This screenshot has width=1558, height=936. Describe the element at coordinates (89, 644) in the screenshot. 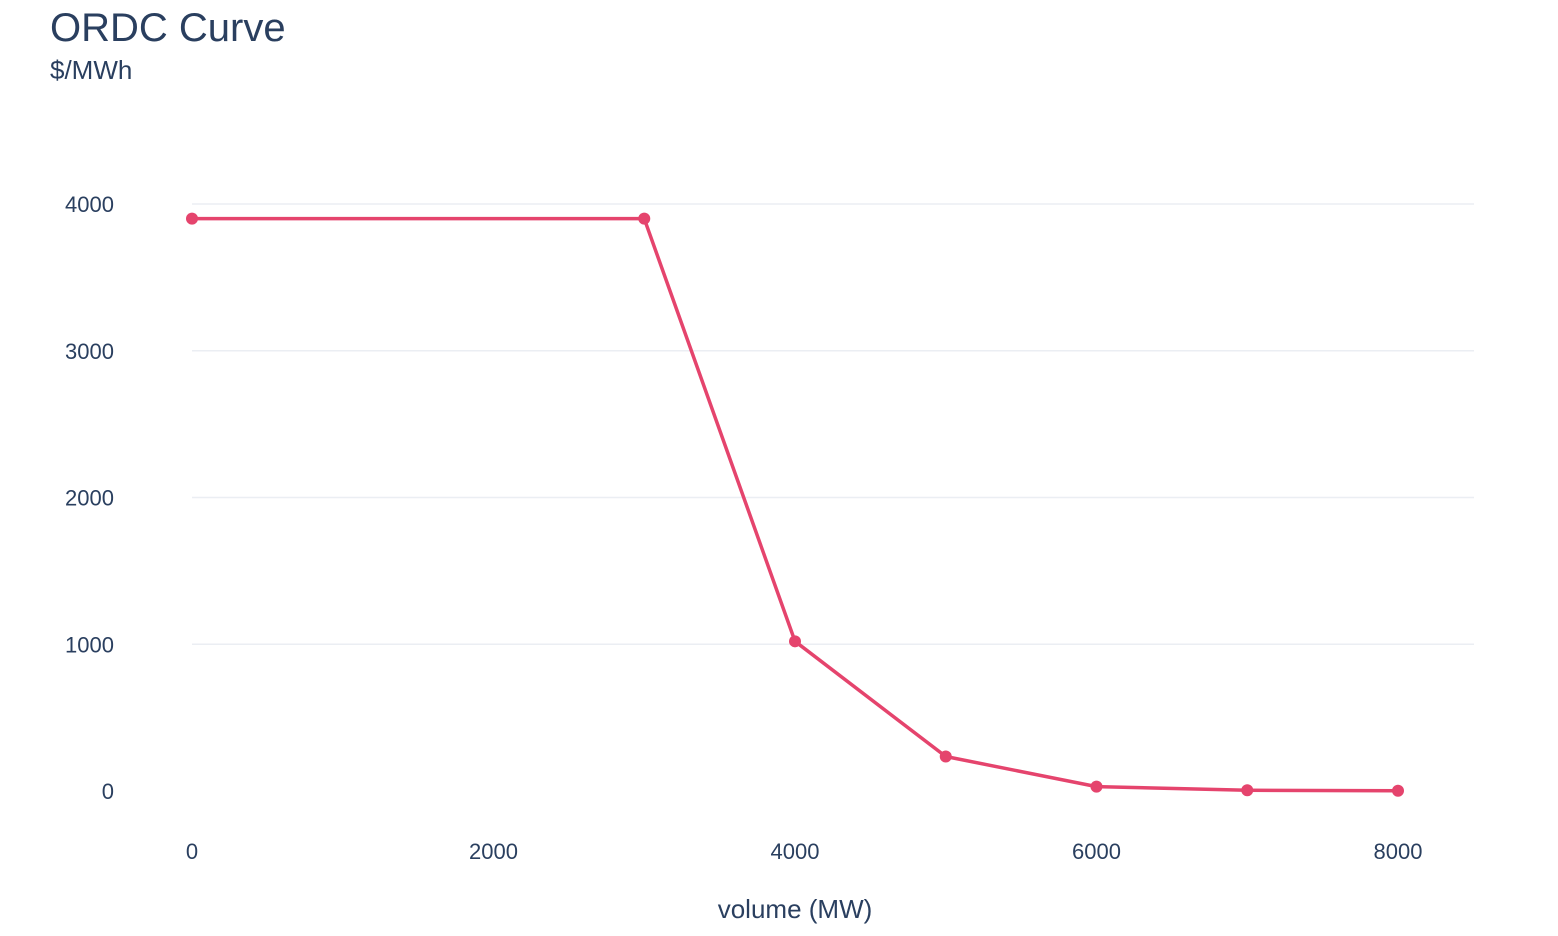

I see `y-tick-label: 1000` at that location.